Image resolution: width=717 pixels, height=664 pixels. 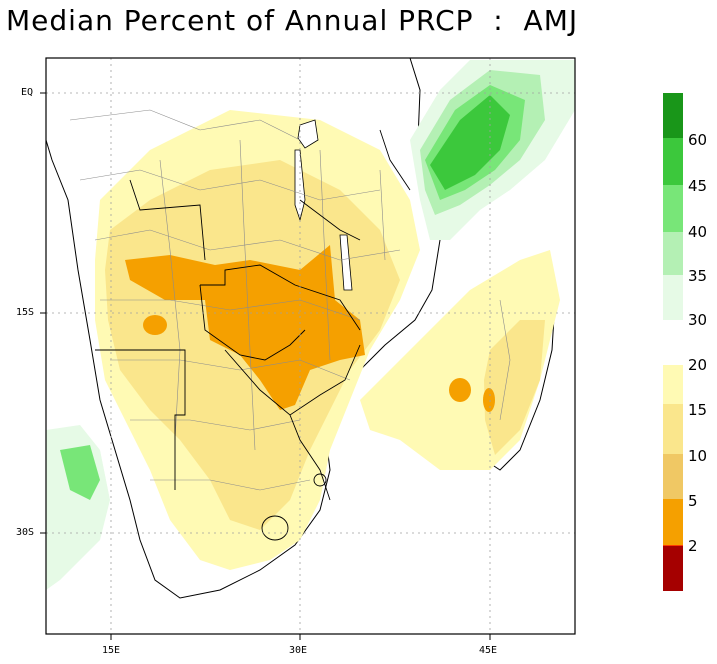 I want to click on colorbar-label: 20, so click(x=698, y=365).